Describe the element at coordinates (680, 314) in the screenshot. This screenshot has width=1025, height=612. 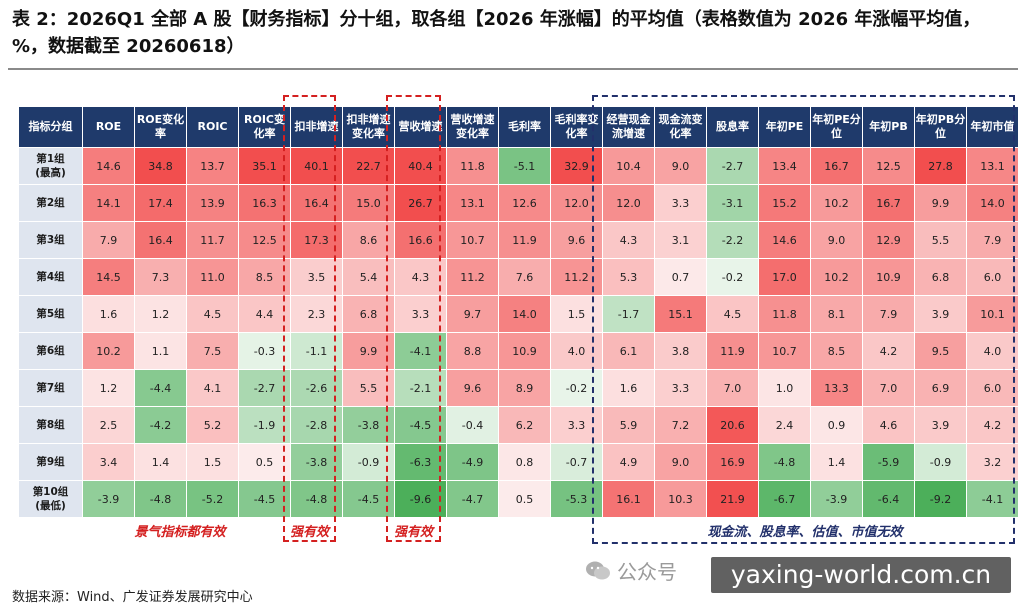
I see `value-cell: 15.1` at that location.